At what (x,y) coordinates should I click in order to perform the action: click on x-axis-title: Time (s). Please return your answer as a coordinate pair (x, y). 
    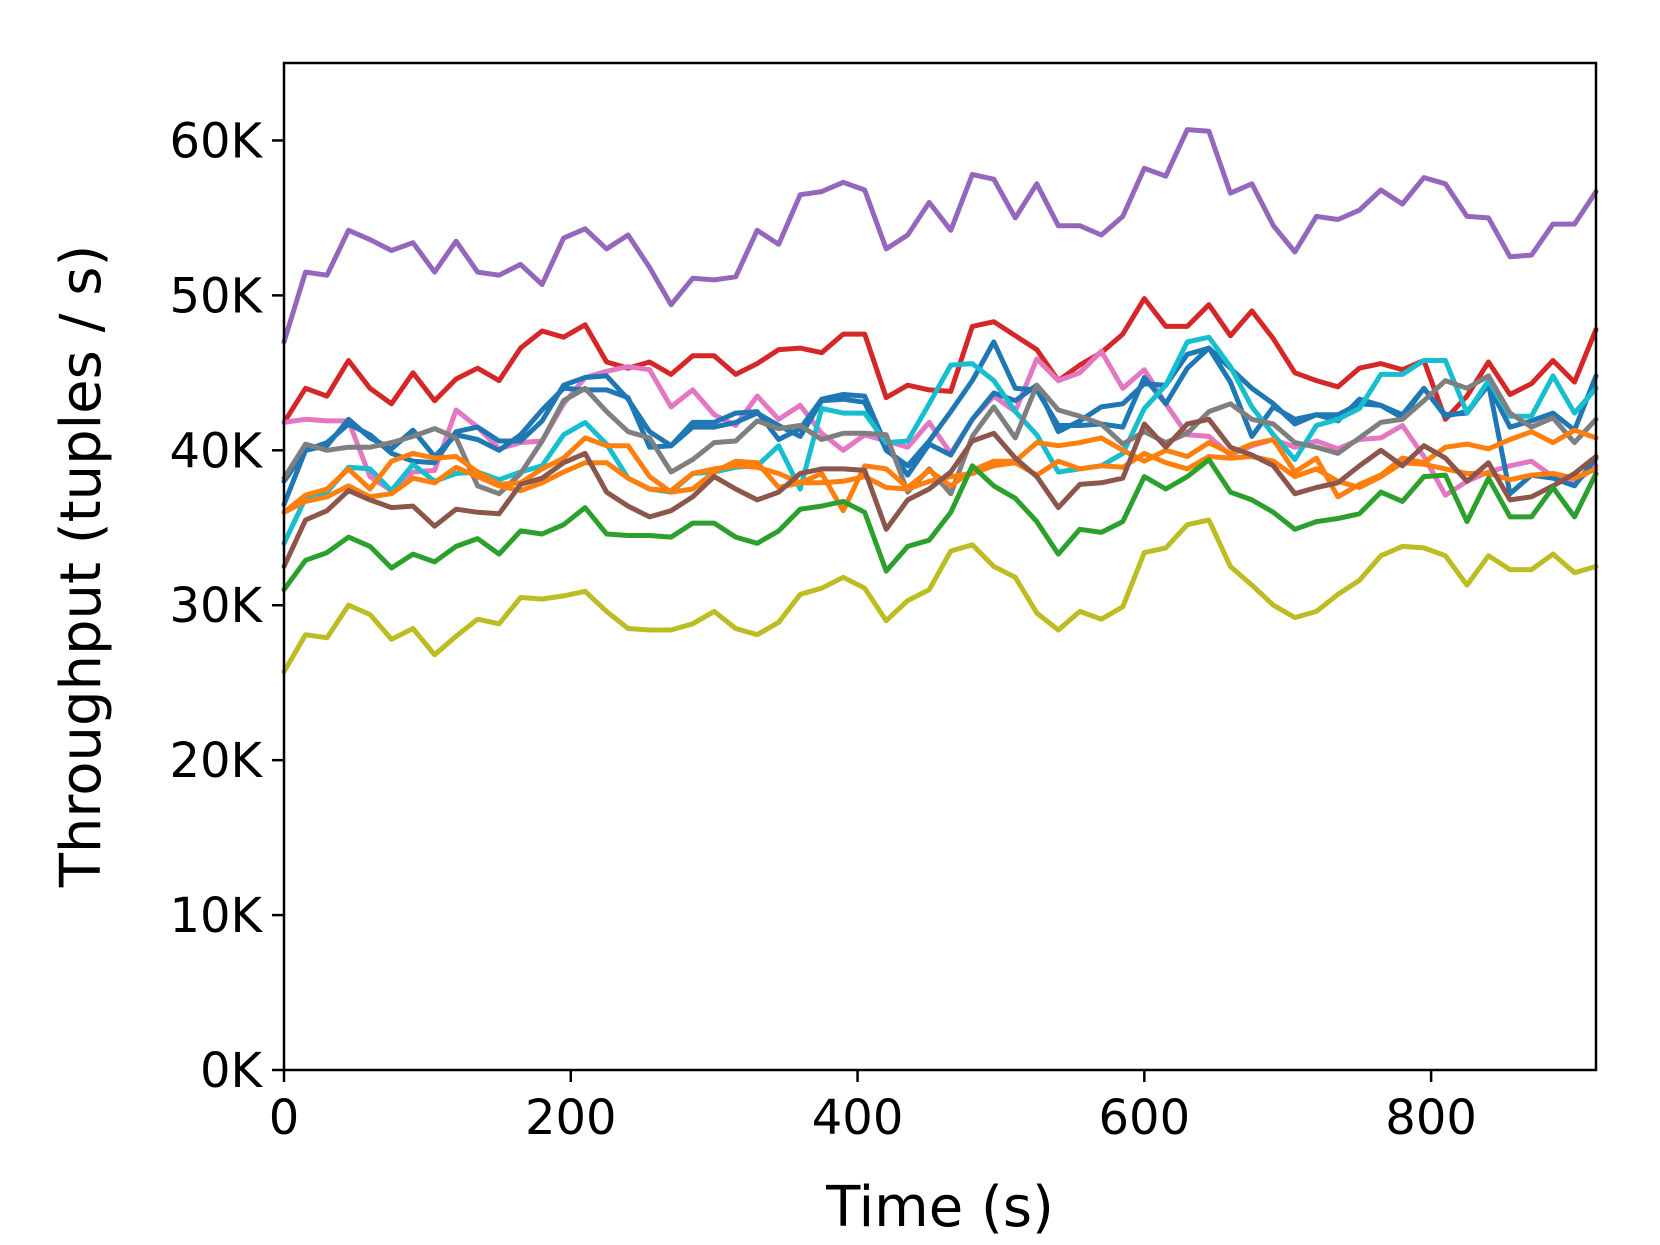
    Looking at the image, I should click on (939, 1207).